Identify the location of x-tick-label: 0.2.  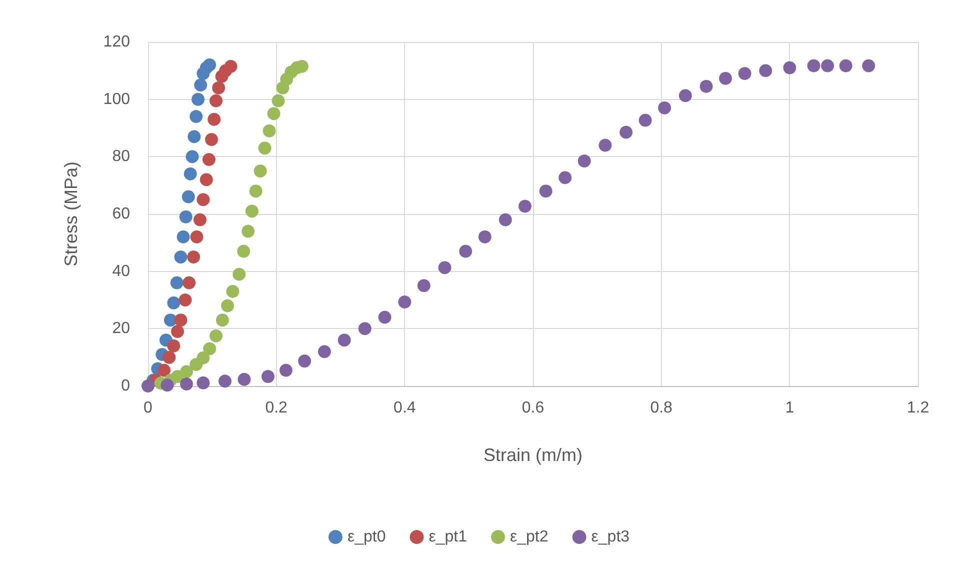
(276, 408).